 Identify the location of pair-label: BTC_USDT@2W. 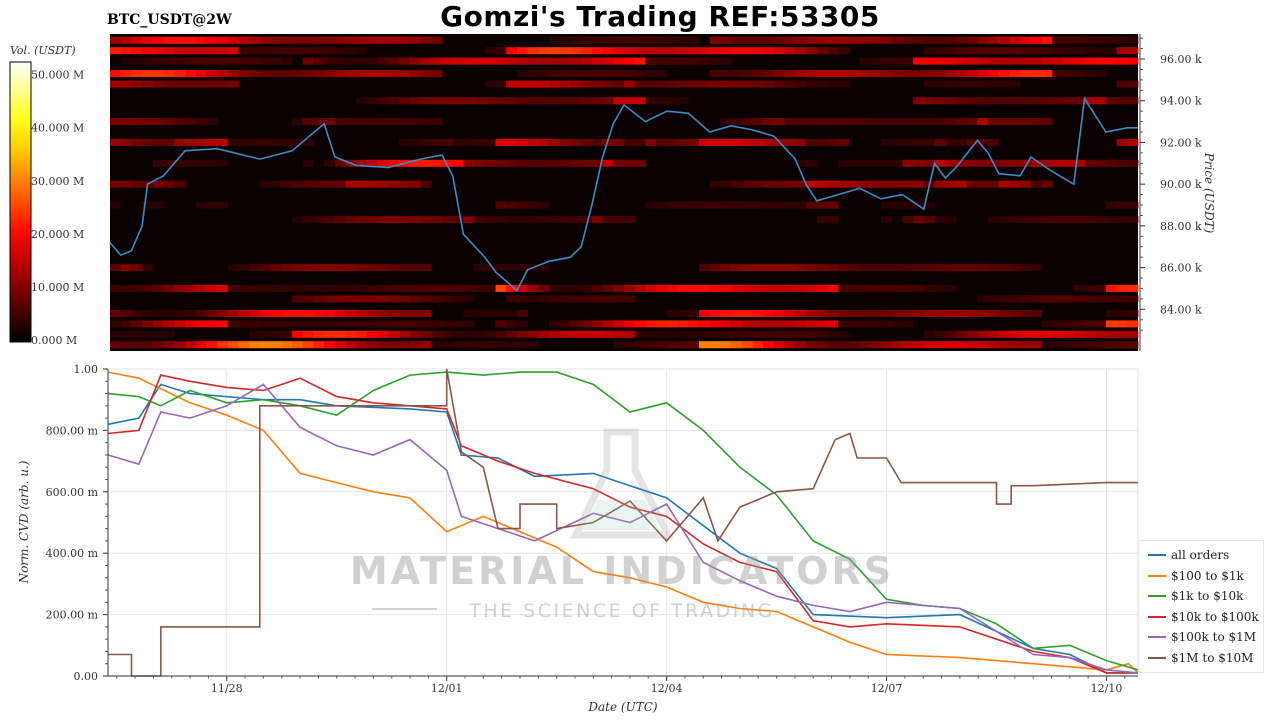
(169, 20).